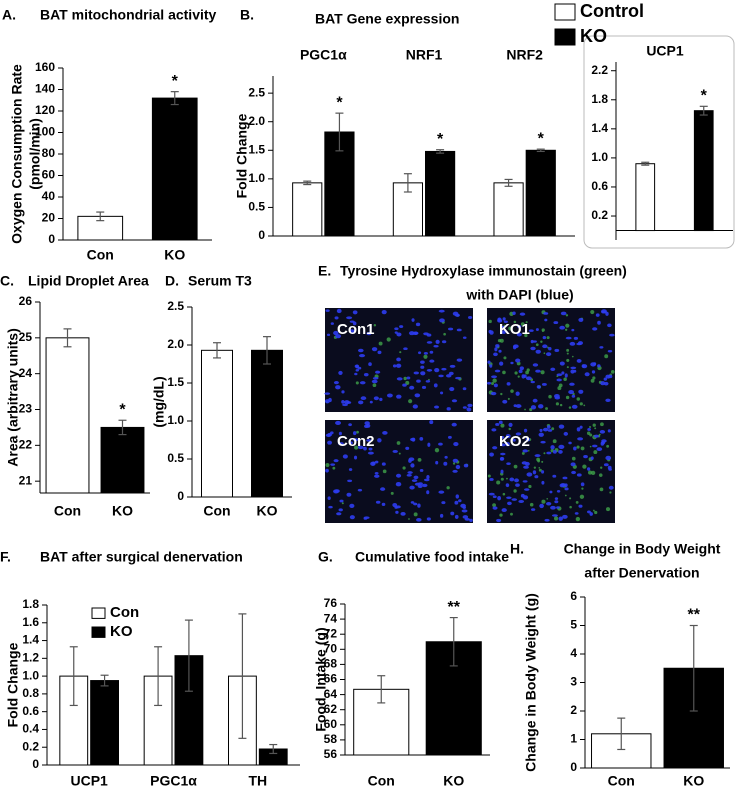  Describe the element at coordinates (261, 235) in the screenshot. I see `y-tick-label: 0` at that location.